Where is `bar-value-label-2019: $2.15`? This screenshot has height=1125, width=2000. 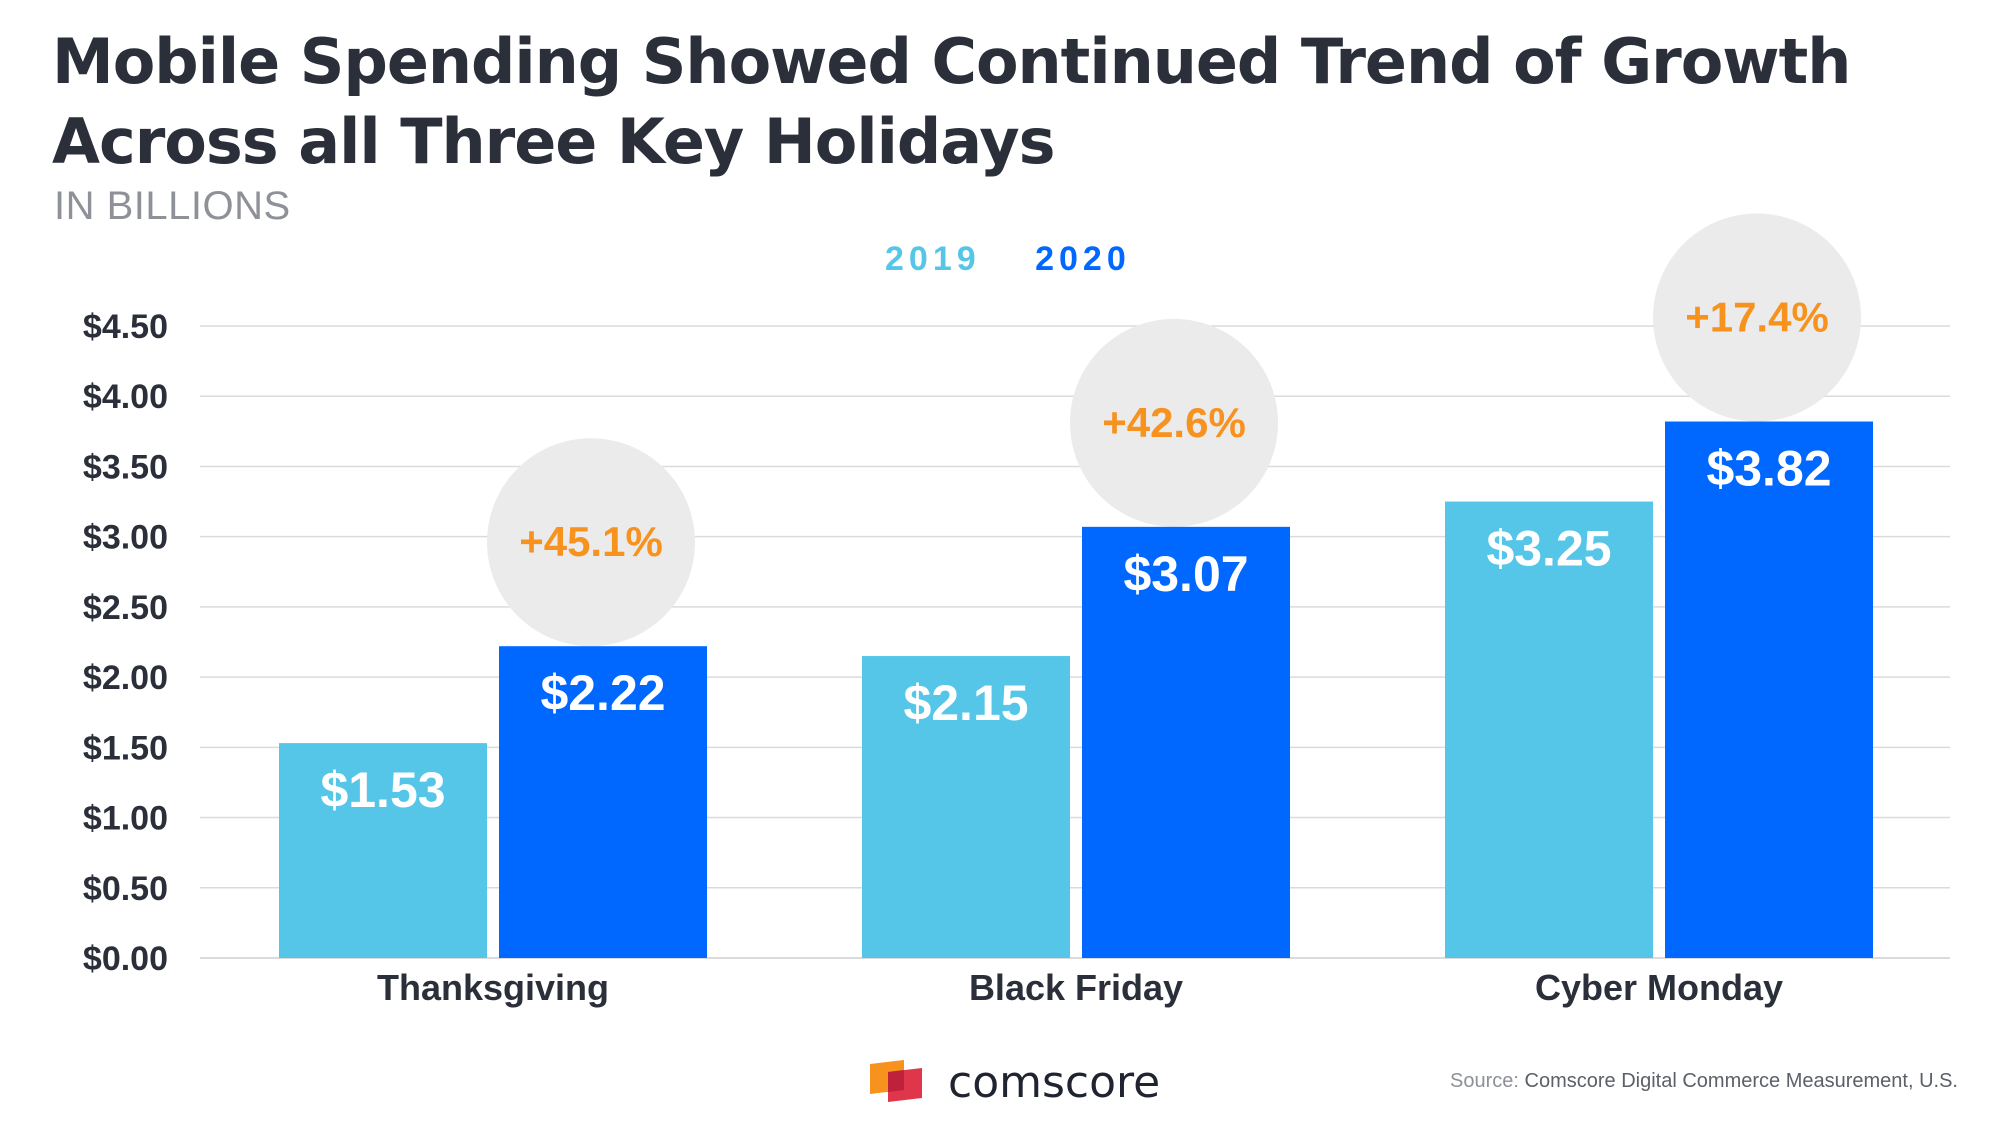 bar-value-label-2019: $2.15 is located at coordinates (965, 703).